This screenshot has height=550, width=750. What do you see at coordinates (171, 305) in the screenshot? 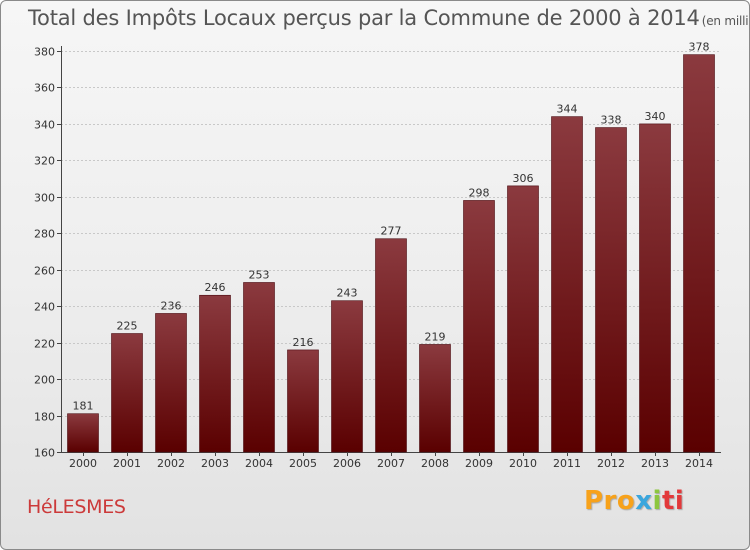
I see `data-label-2002: 236` at bounding box center [171, 305].